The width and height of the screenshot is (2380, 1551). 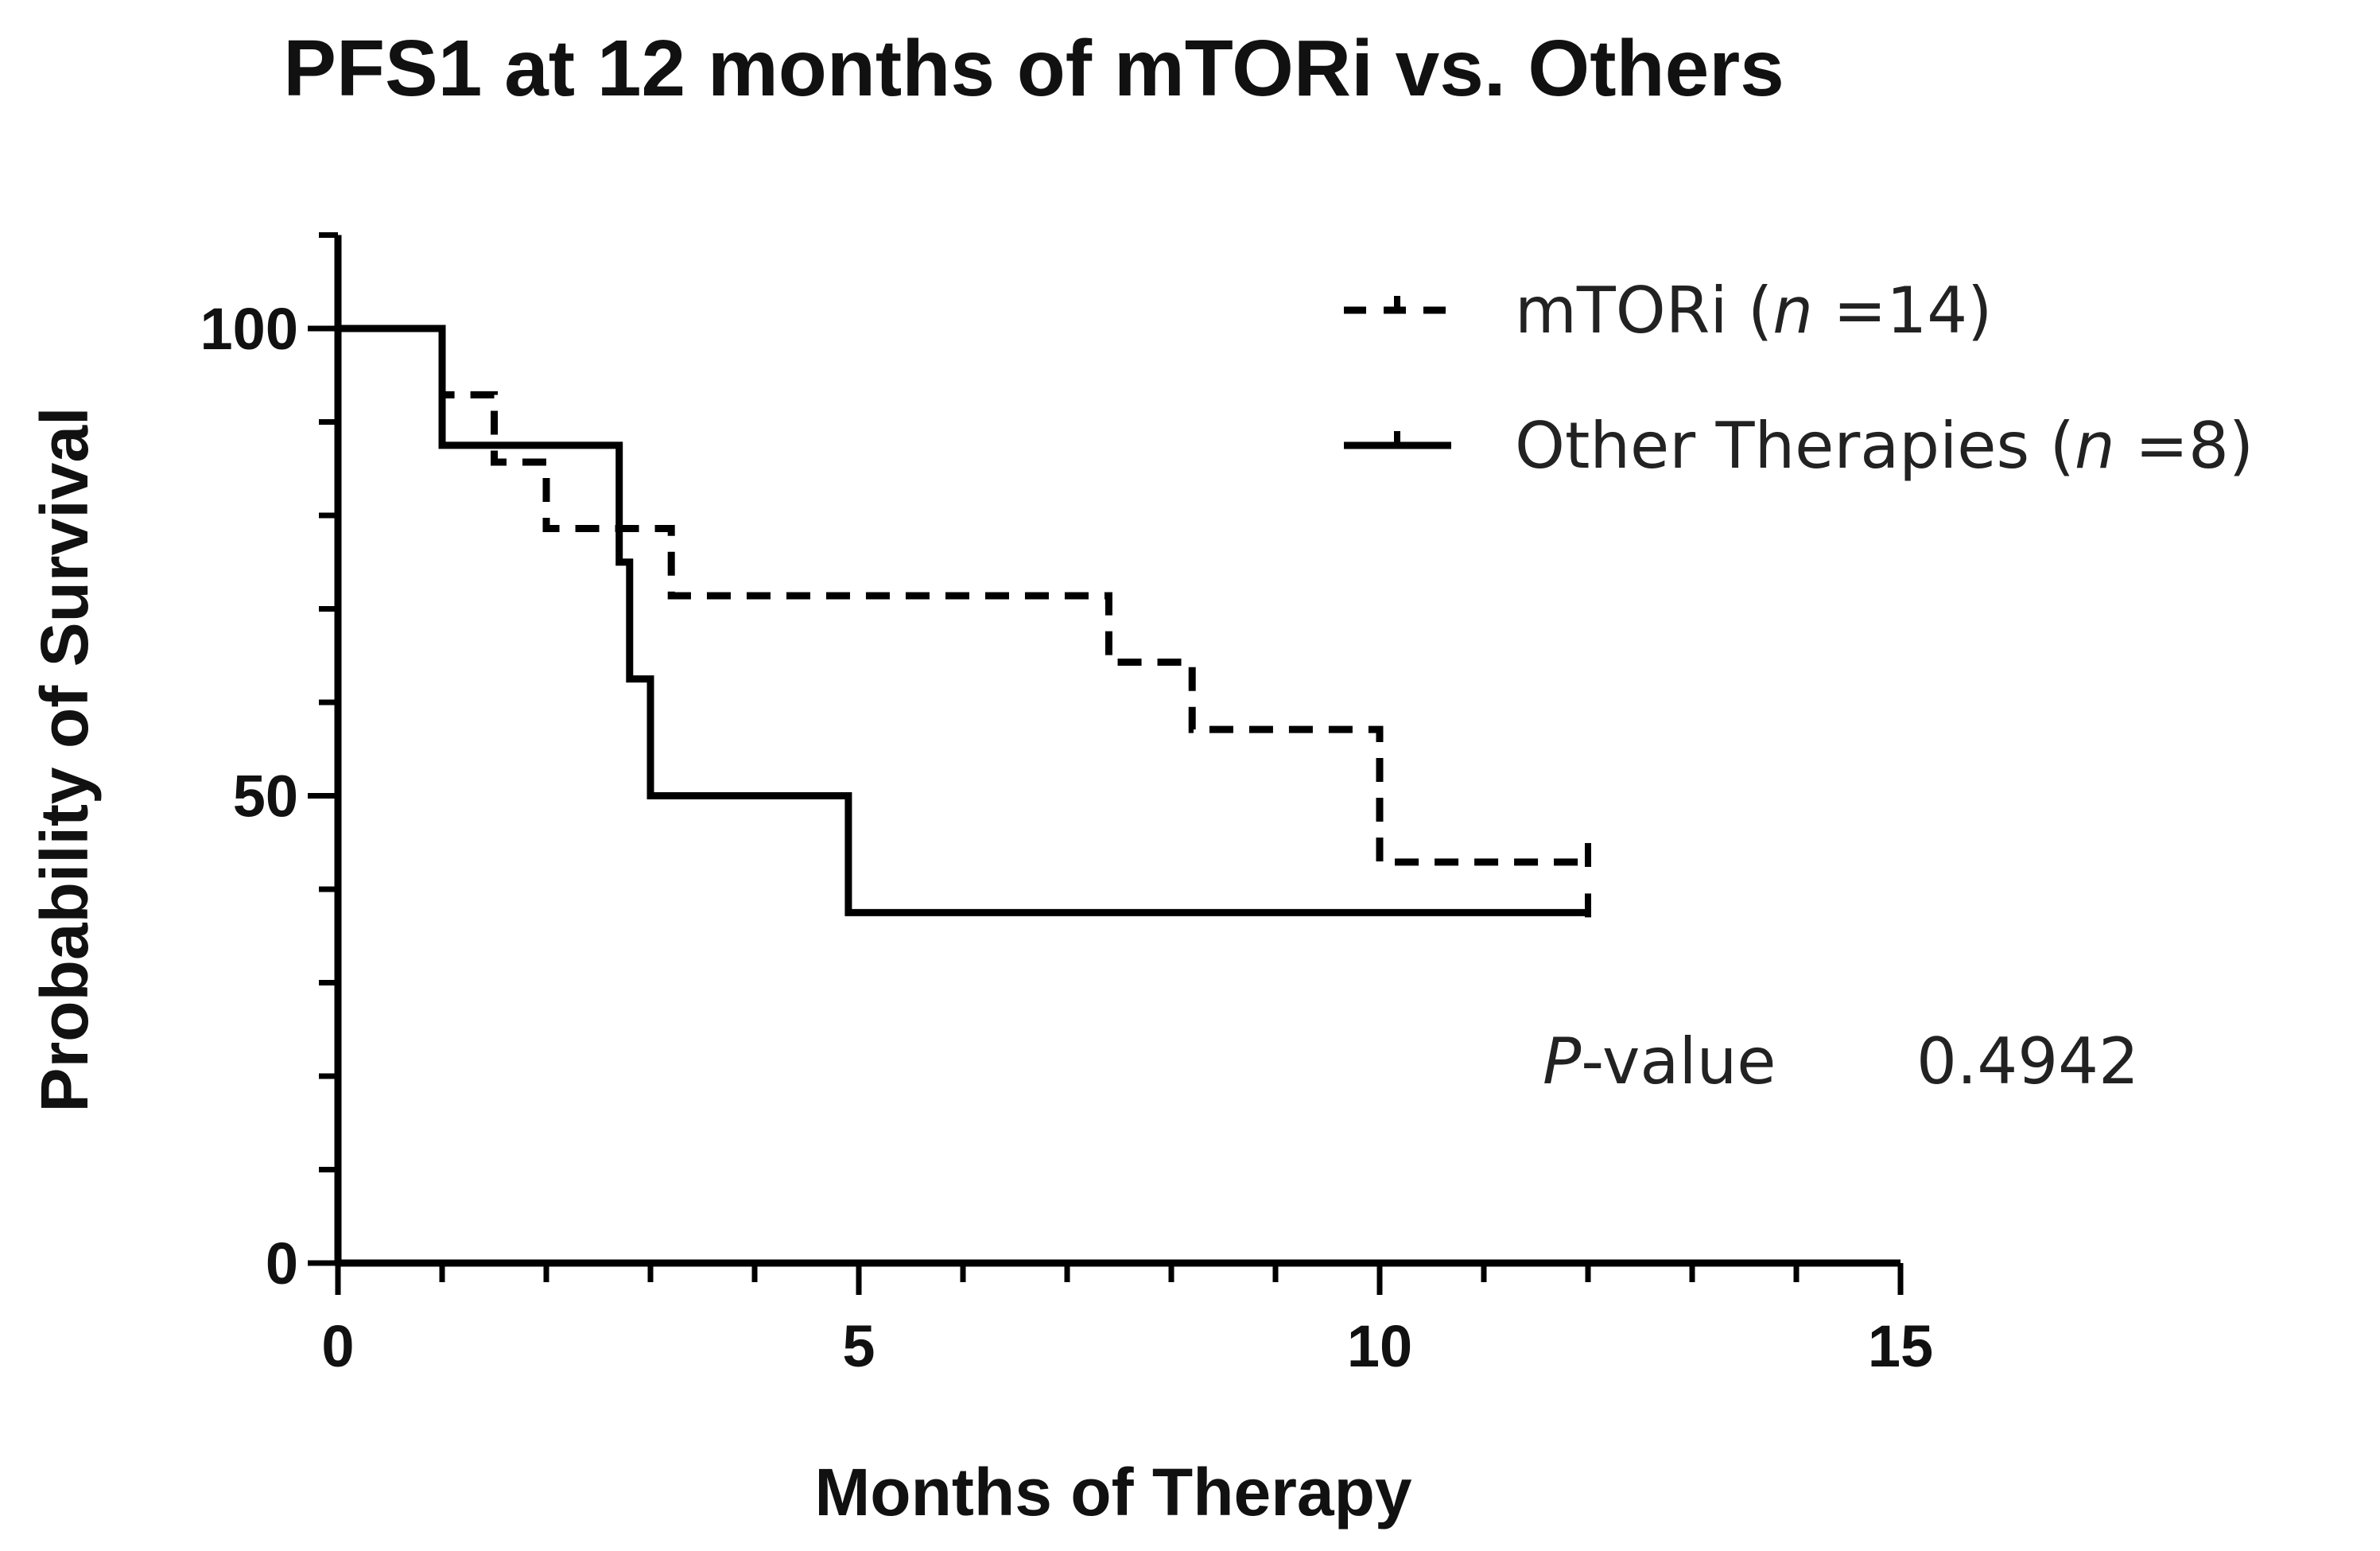 What do you see at coordinates (1900, 1346) in the screenshot?
I see `x-tick-label: 15` at bounding box center [1900, 1346].